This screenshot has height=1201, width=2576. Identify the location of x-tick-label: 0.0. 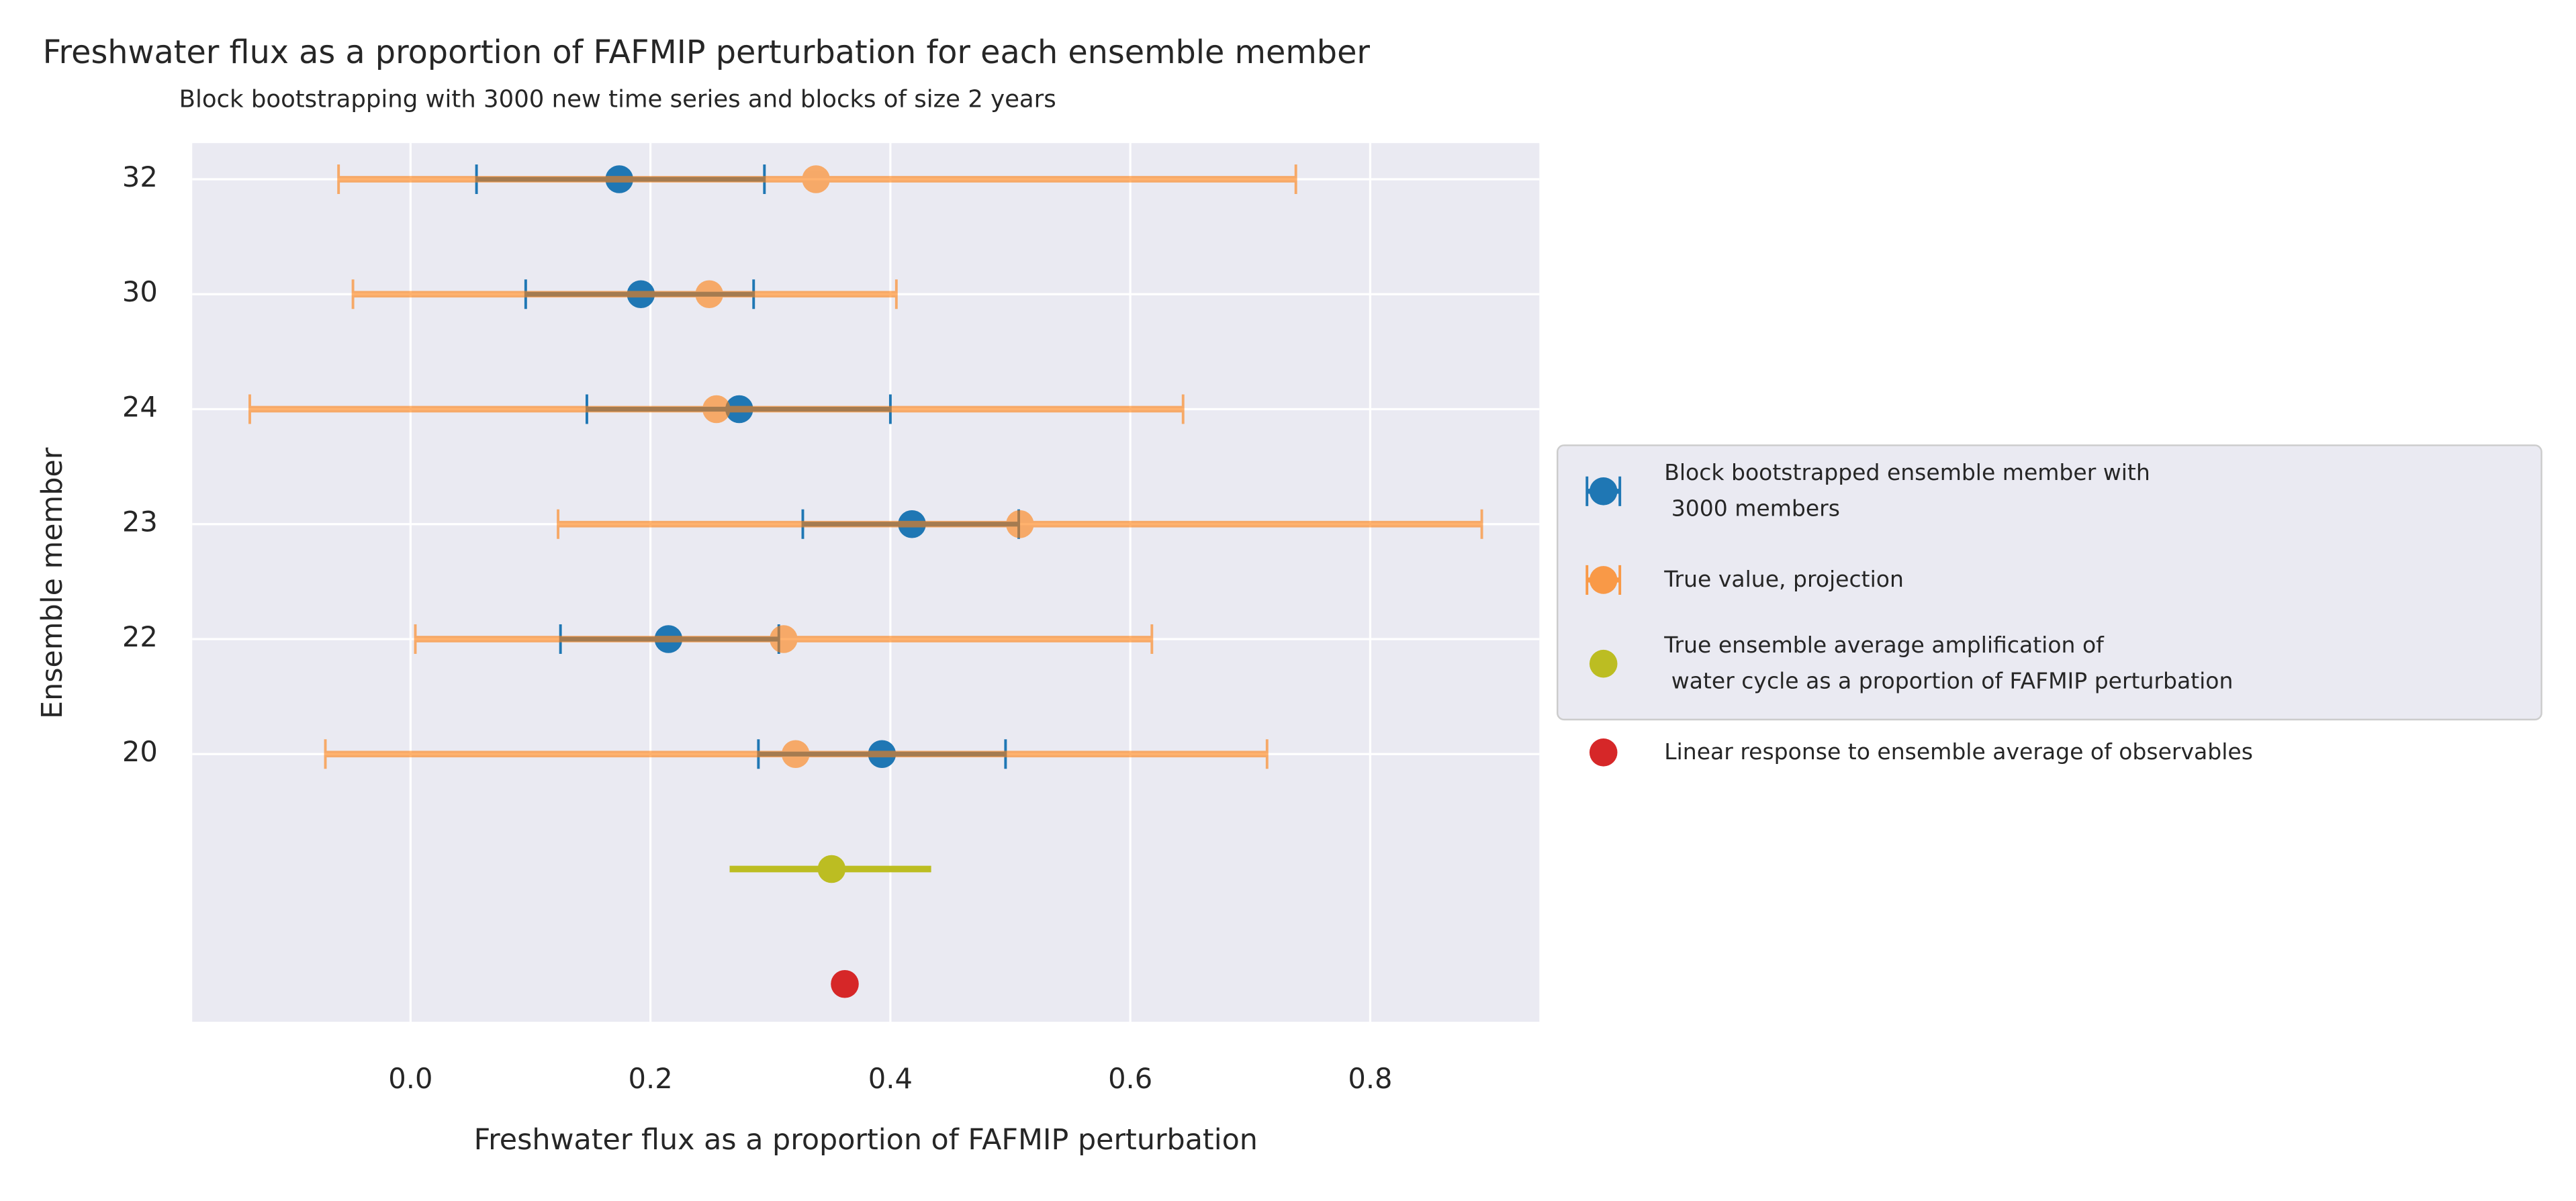
(410, 1078).